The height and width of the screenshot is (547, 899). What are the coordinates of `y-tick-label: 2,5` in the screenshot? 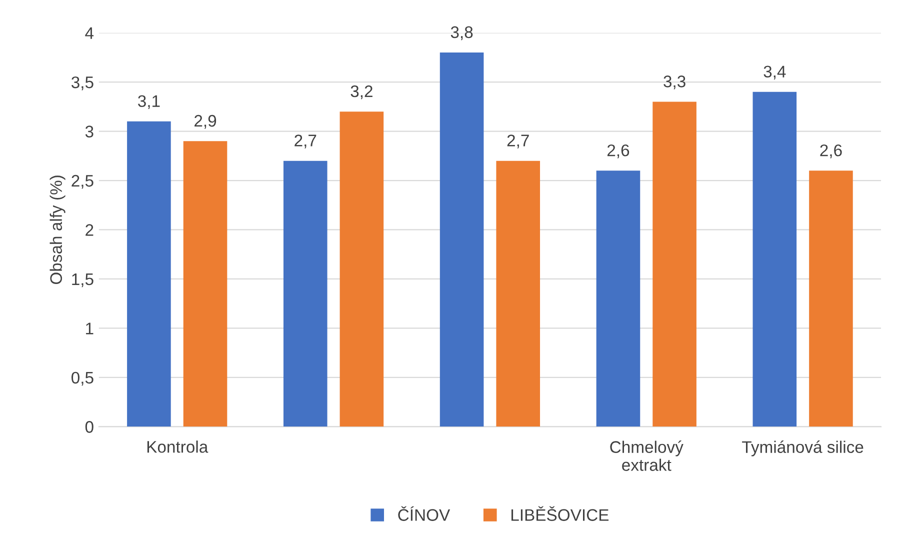 It's located at (83, 181).